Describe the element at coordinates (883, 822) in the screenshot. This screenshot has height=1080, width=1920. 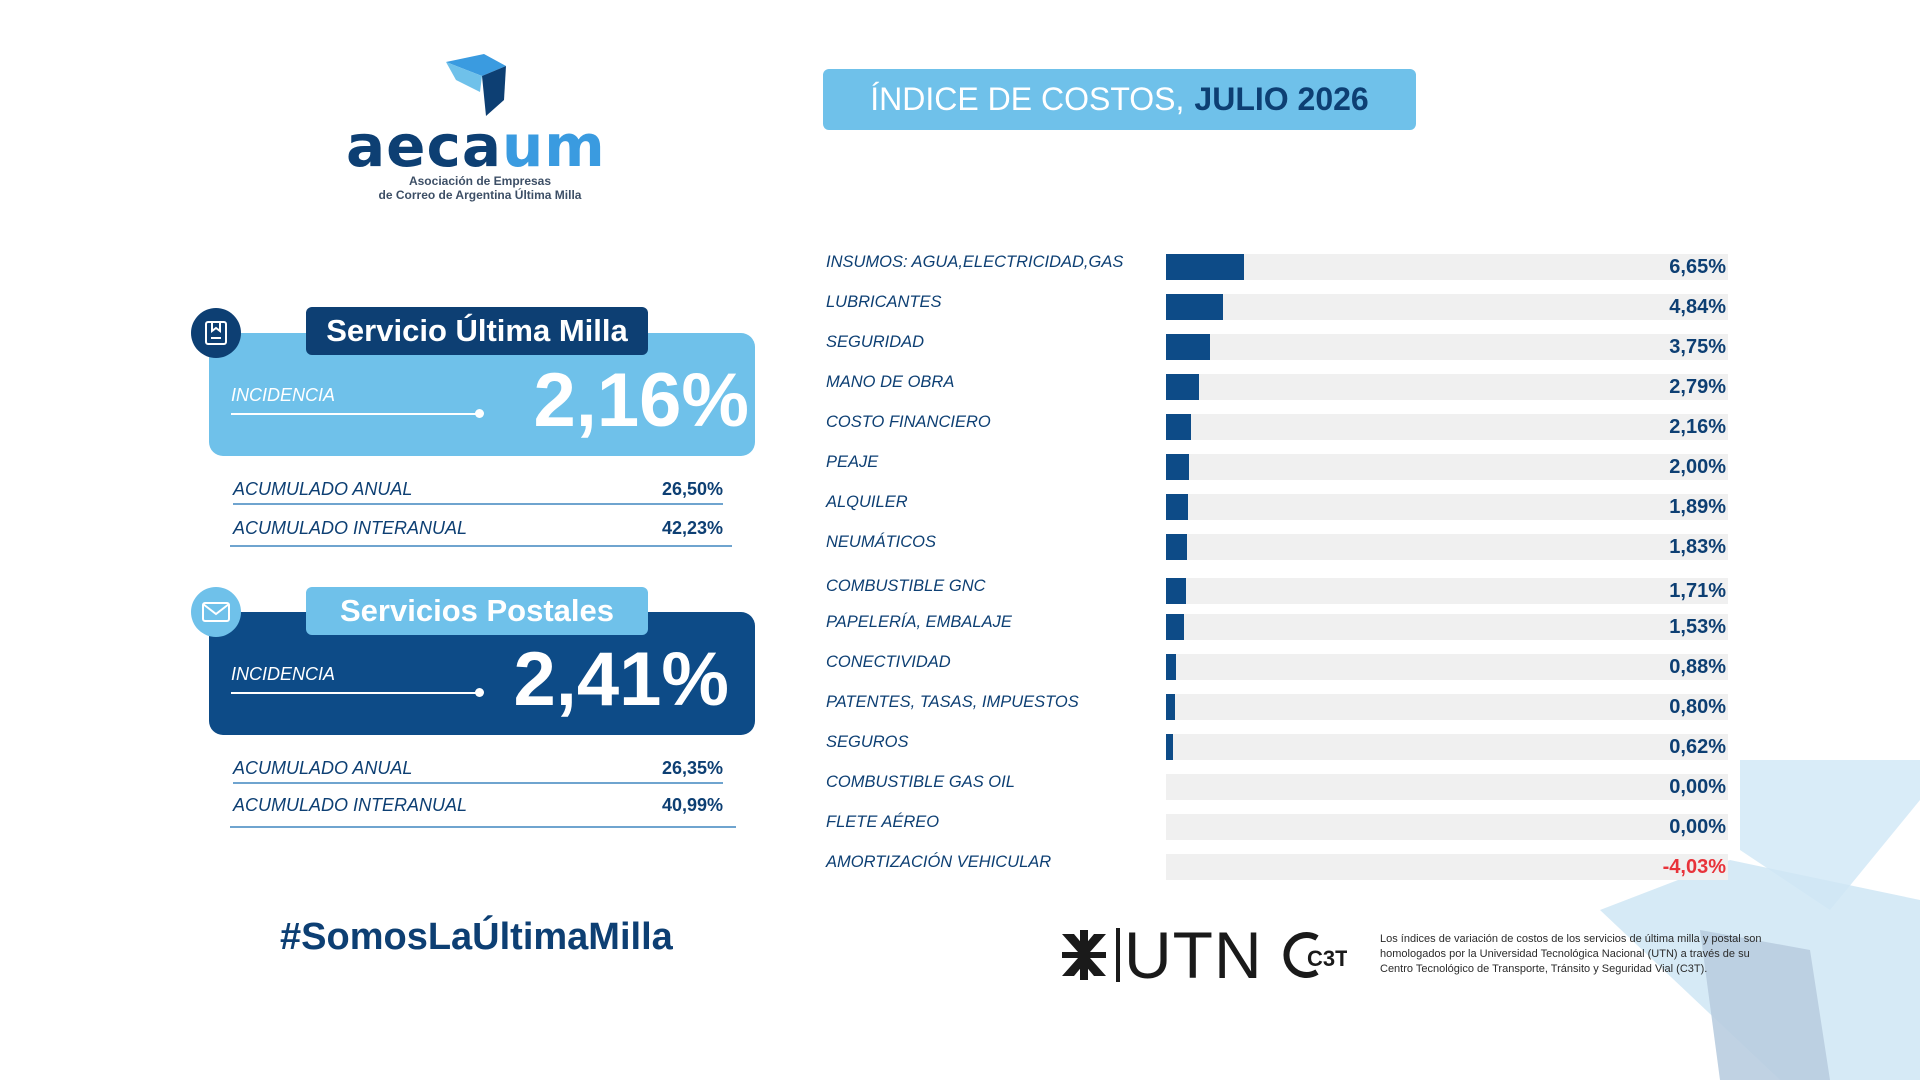
I see `chart-category-label: FLETE AÉREO` at that location.